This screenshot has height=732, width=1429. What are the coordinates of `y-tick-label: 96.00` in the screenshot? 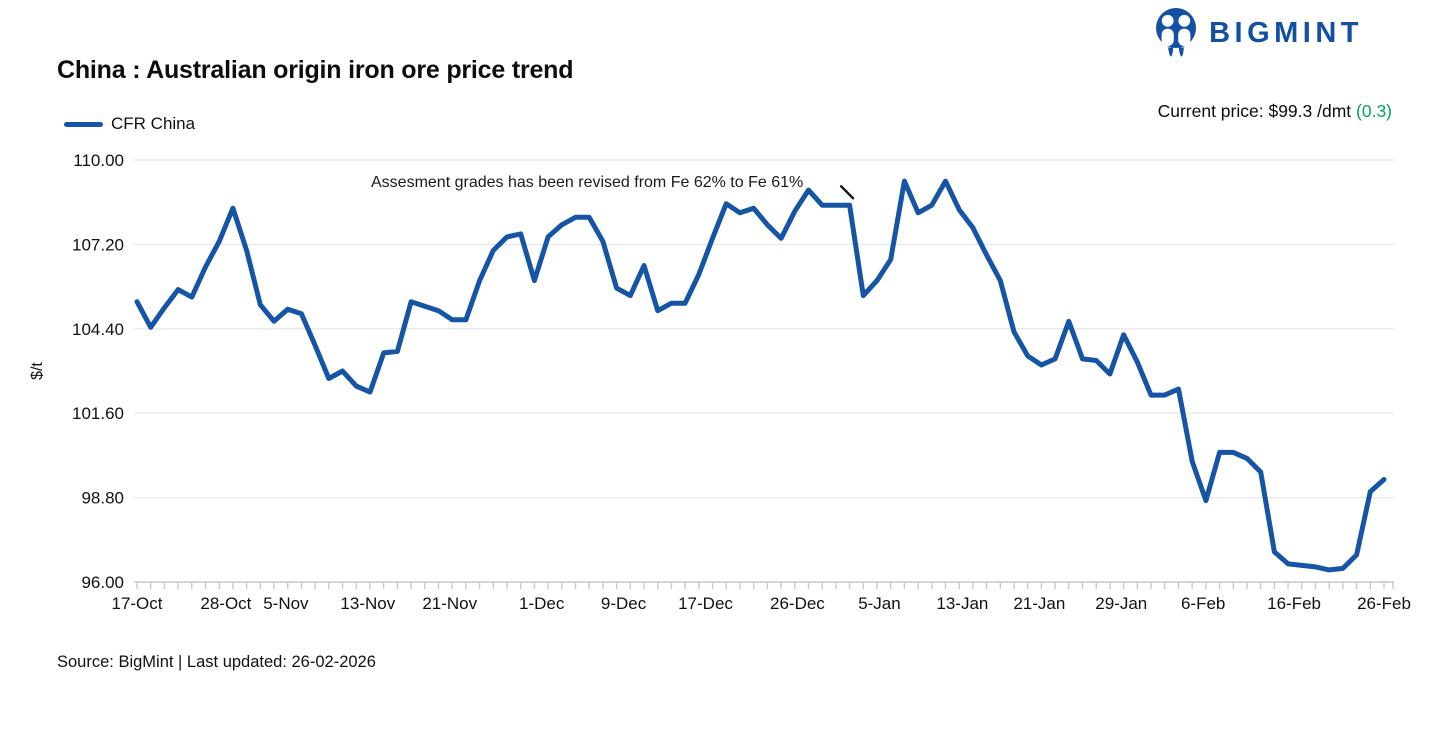 It's located at (102, 582).